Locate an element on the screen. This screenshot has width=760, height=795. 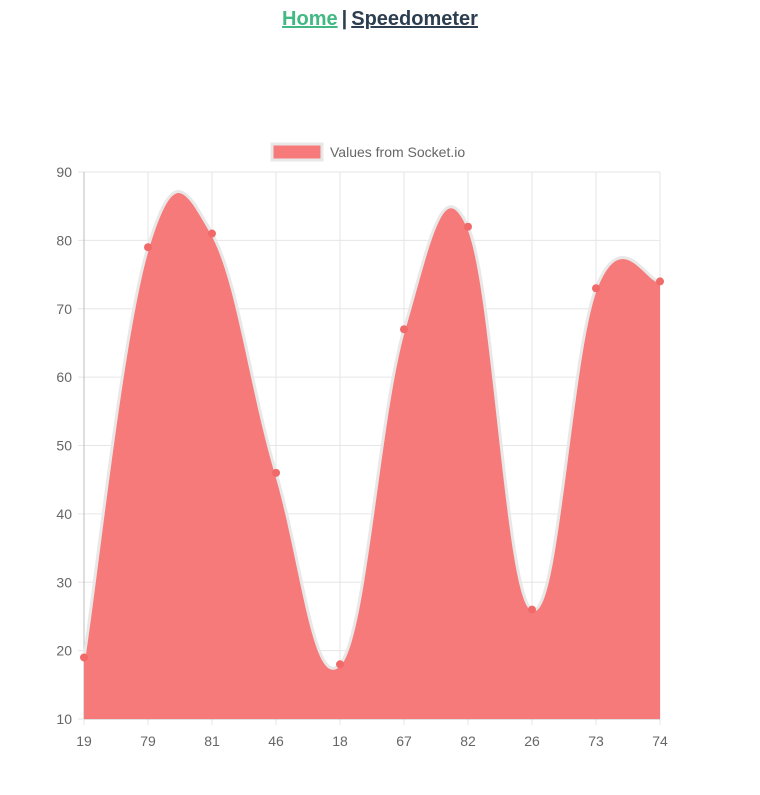
y-tick-label: 20 is located at coordinates (64, 651).